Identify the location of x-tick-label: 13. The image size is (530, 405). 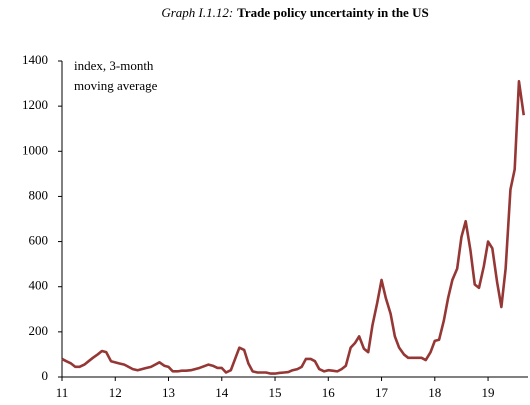
(168, 392).